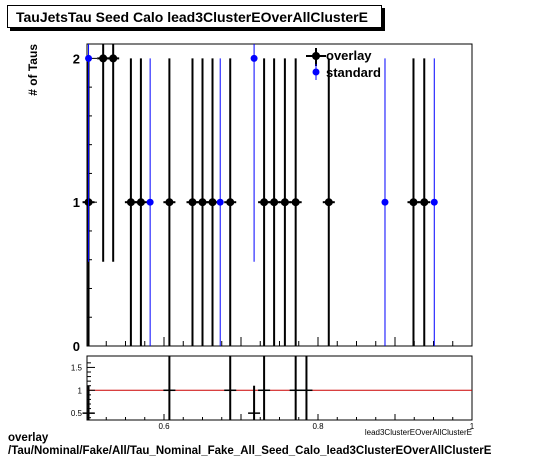  I want to click on ratio-y-tick-label: 1.5, so click(77, 367).